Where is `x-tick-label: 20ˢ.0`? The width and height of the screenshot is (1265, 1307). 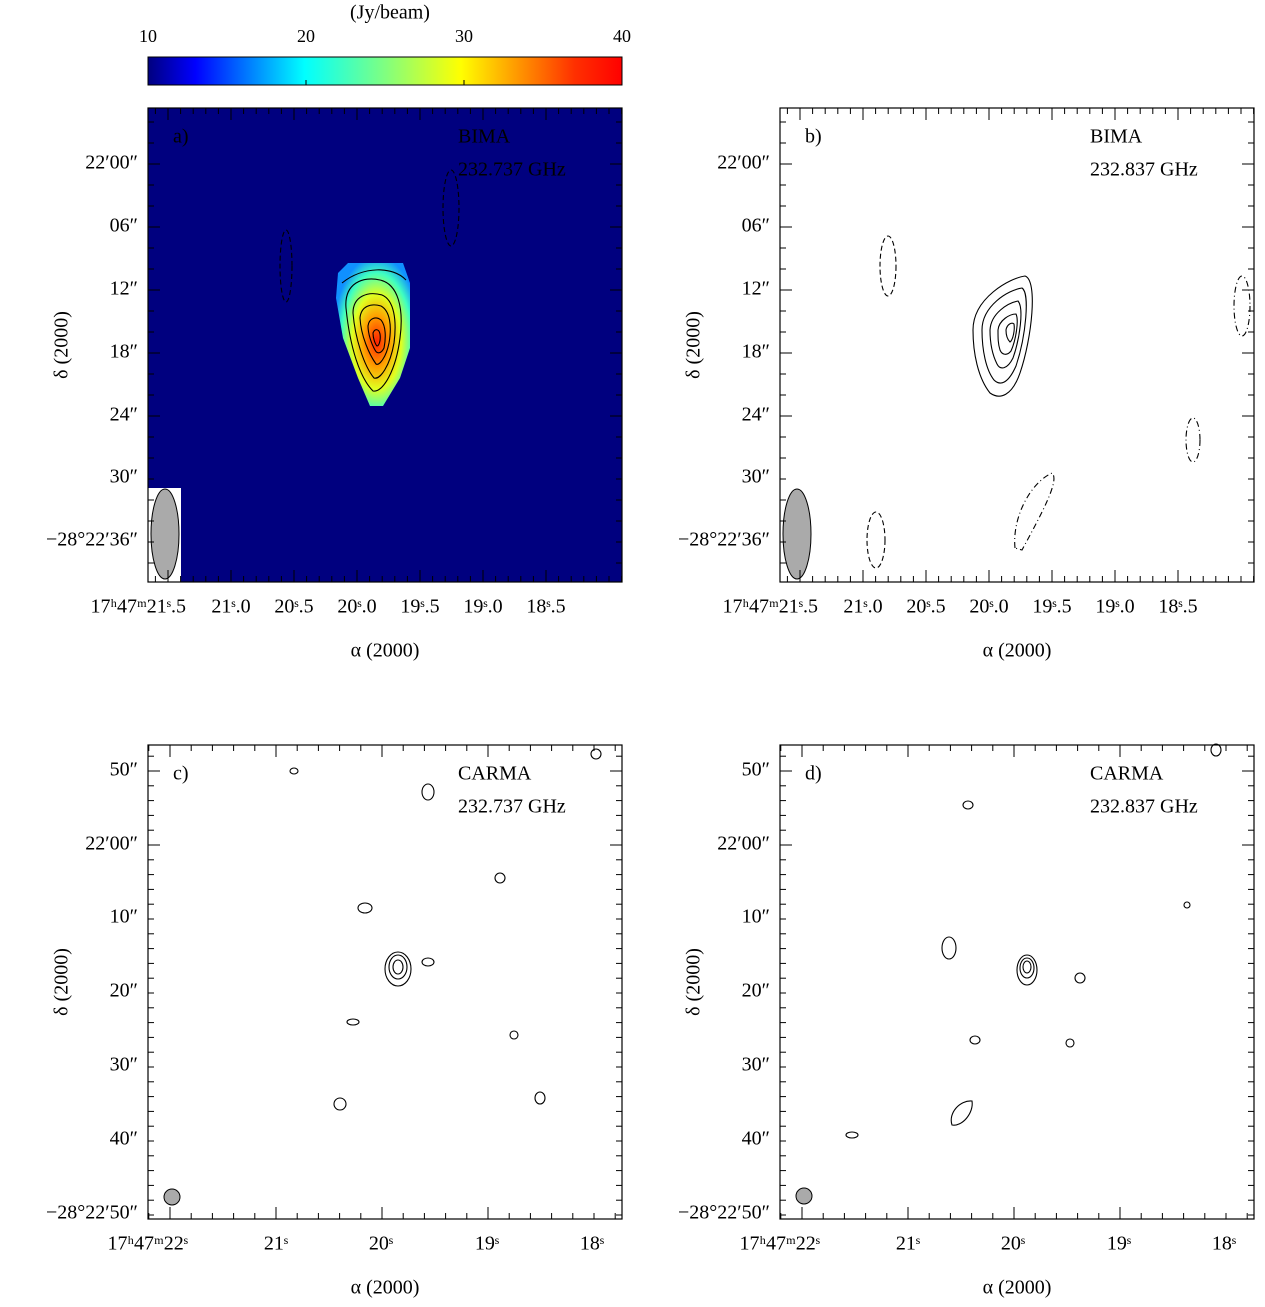 x-tick-label: 20ˢ.0 is located at coordinates (988, 607).